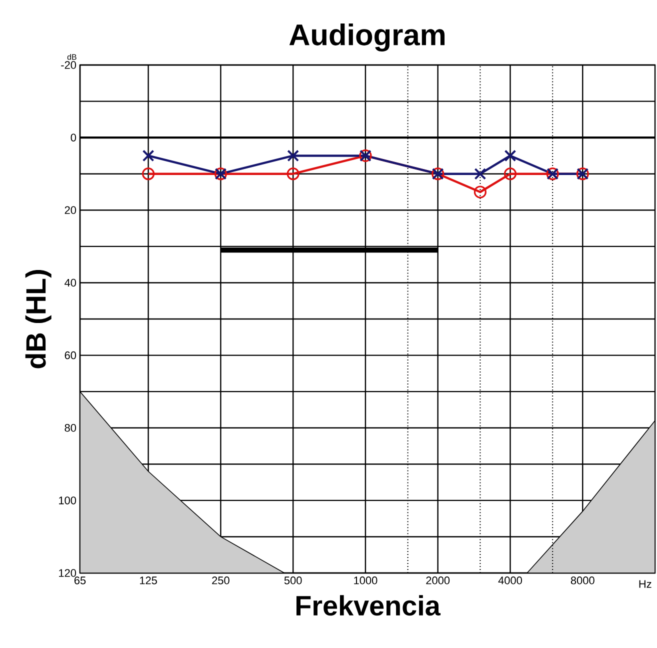 Image resolution: width=657 pixels, height=648 pixels. What do you see at coordinates (148, 580) in the screenshot?
I see `x-tick-label: 125` at bounding box center [148, 580].